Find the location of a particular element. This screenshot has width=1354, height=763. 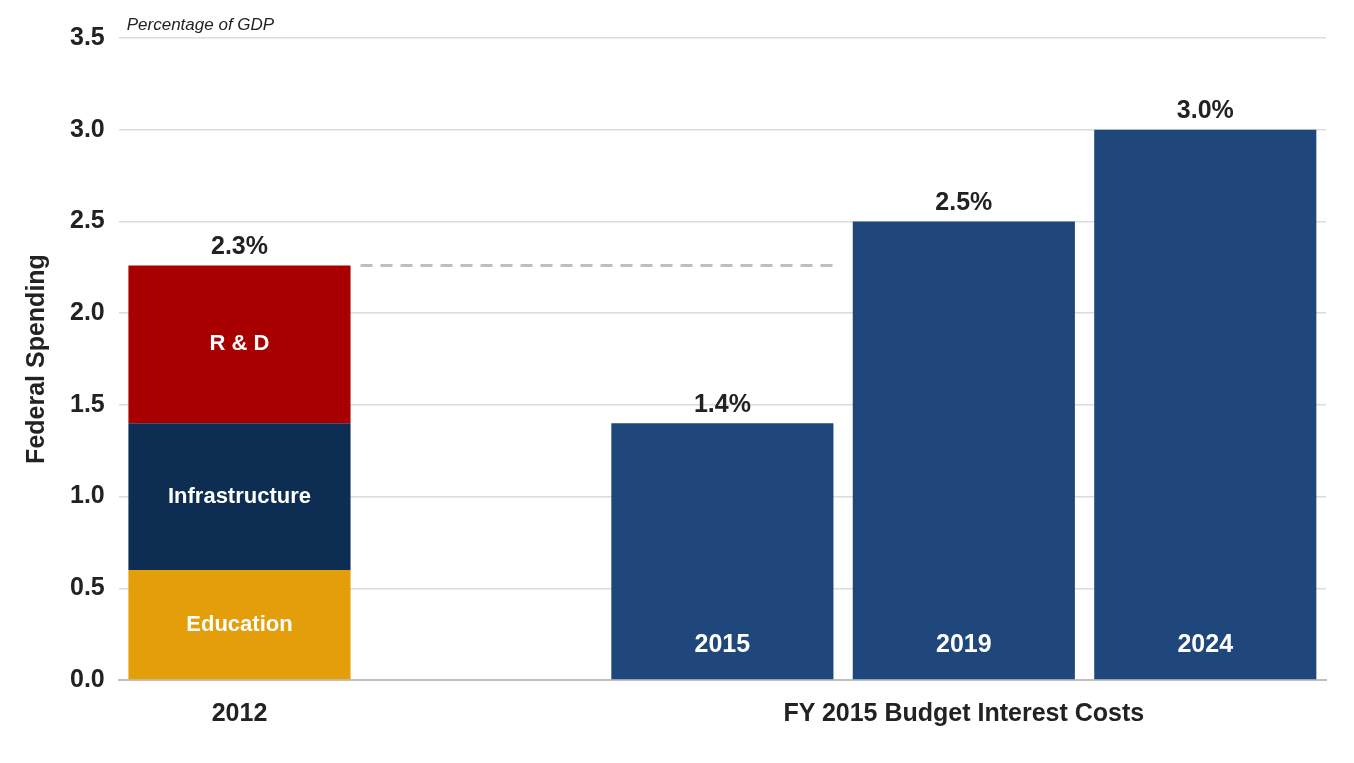

x-tick-label: 2015 is located at coordinates (722, 643).